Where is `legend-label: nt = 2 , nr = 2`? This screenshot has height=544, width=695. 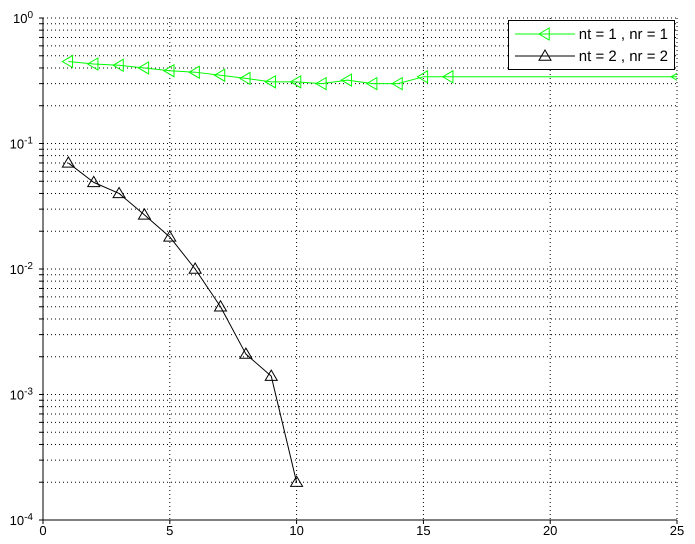
legend-label: nt = 2 , nr = 2 is located at coordinates (623, 56).